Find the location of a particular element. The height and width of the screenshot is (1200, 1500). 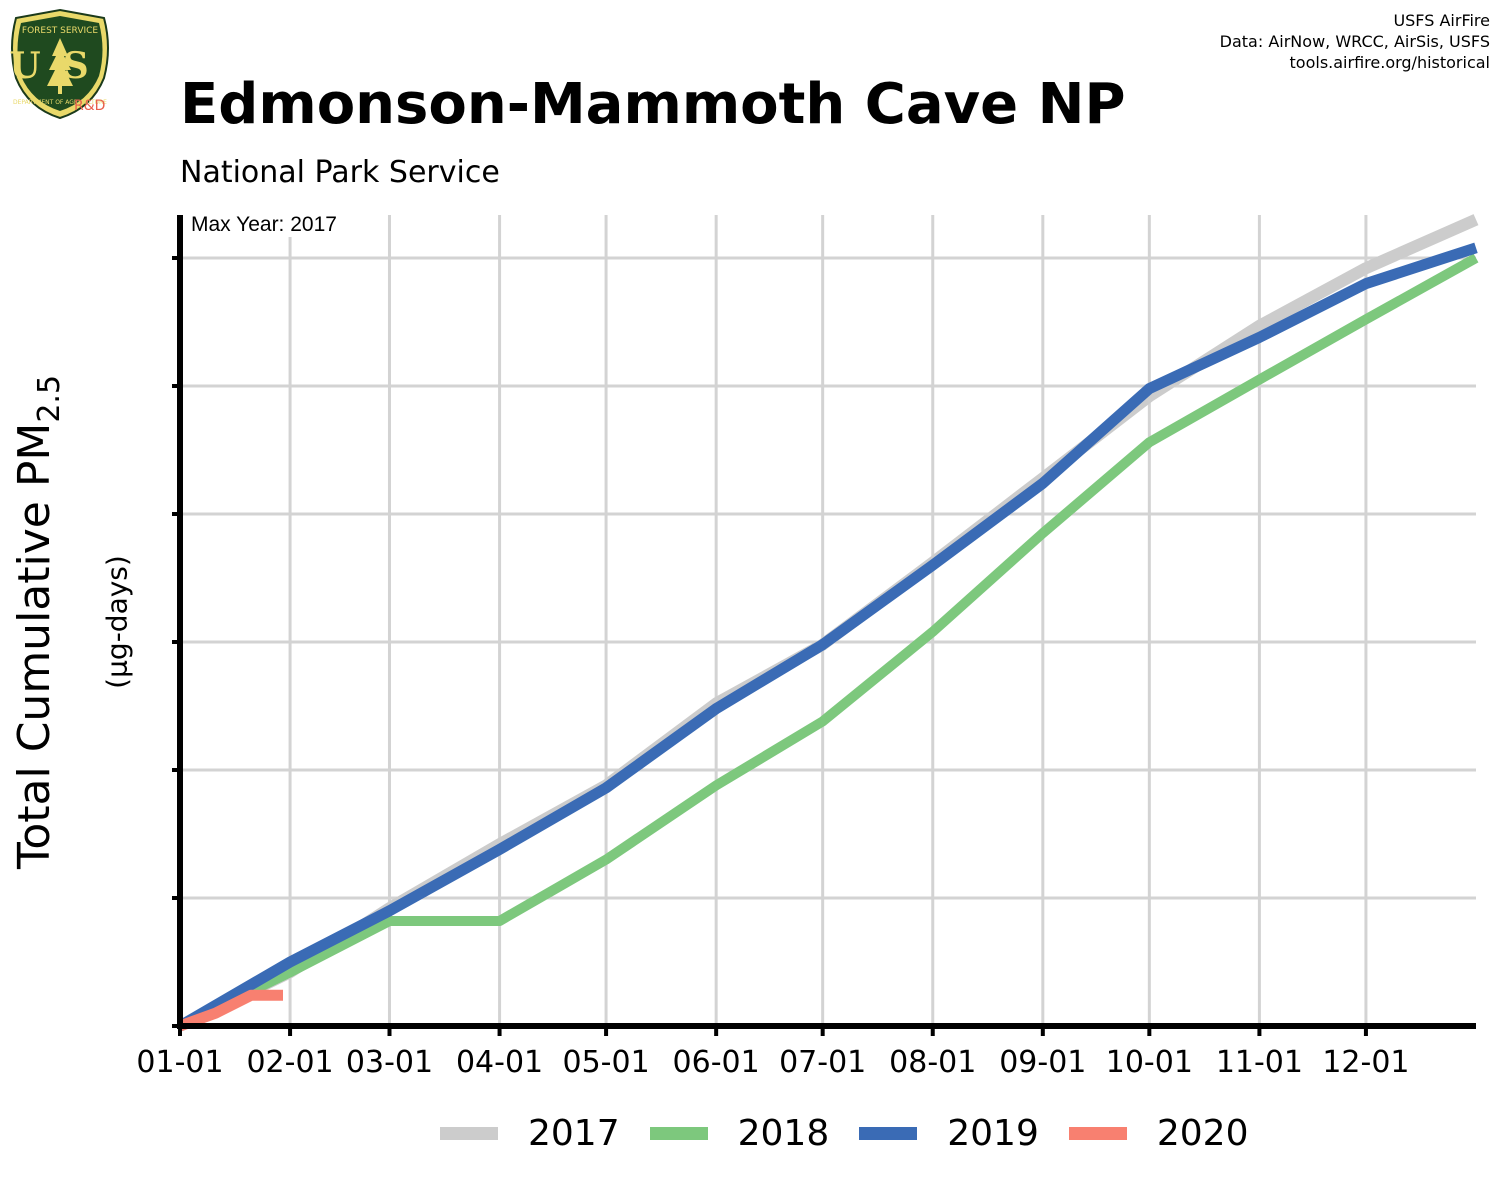

legend: 2017 2018 2019 2020 is located at coordinates (859, 1133).